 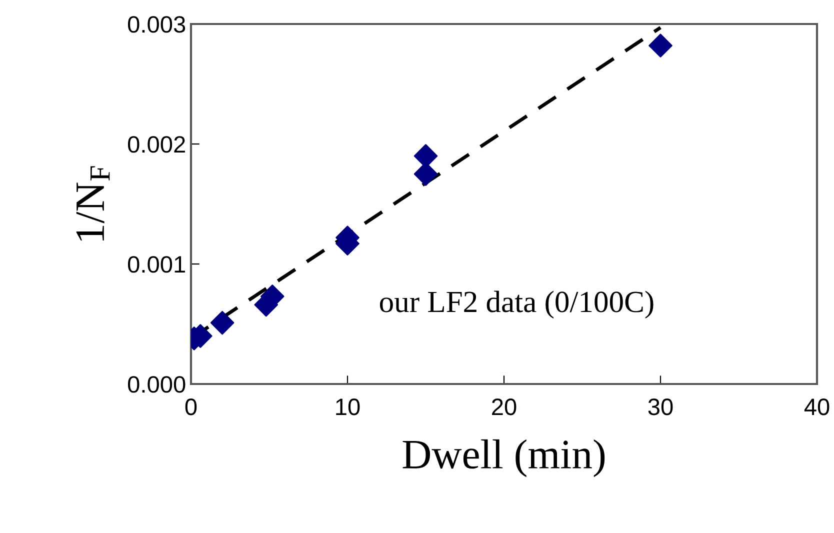 I want to click on x-tick-label: 20, so click(x=504, y=407).